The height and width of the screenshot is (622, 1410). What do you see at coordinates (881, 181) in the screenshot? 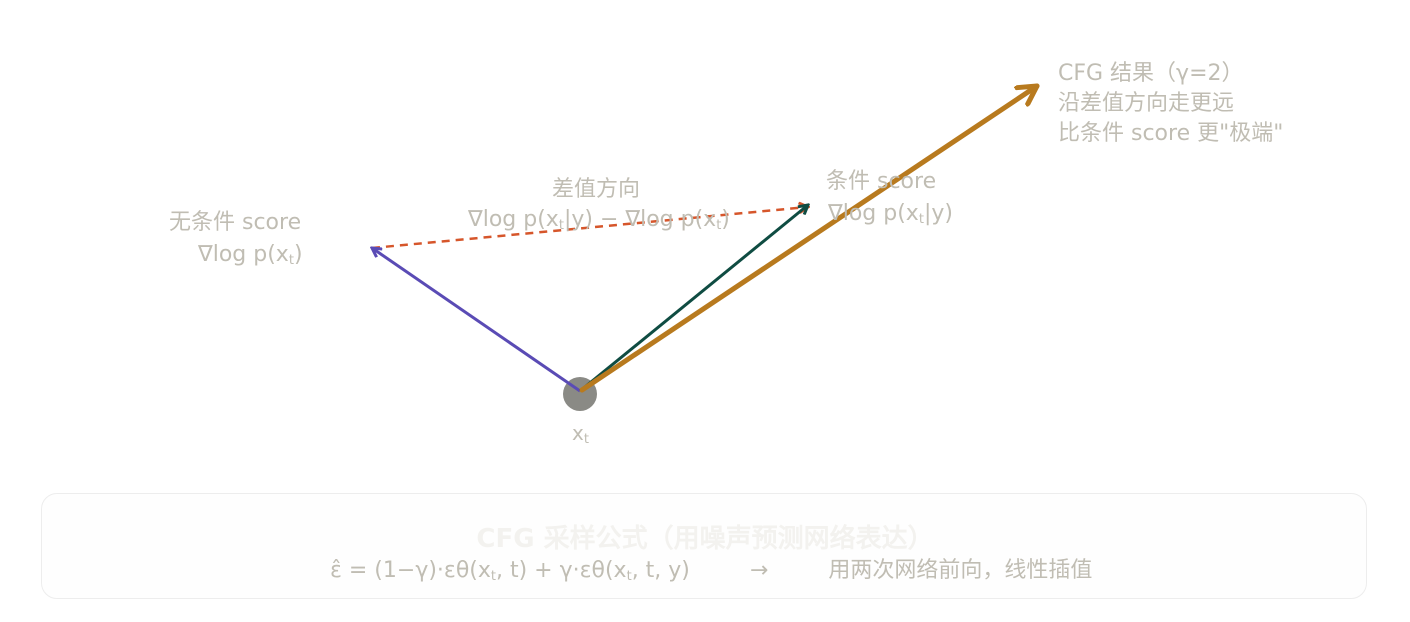
I see `conditional-score-title: 条件 score` at bounding box center [881, 181].